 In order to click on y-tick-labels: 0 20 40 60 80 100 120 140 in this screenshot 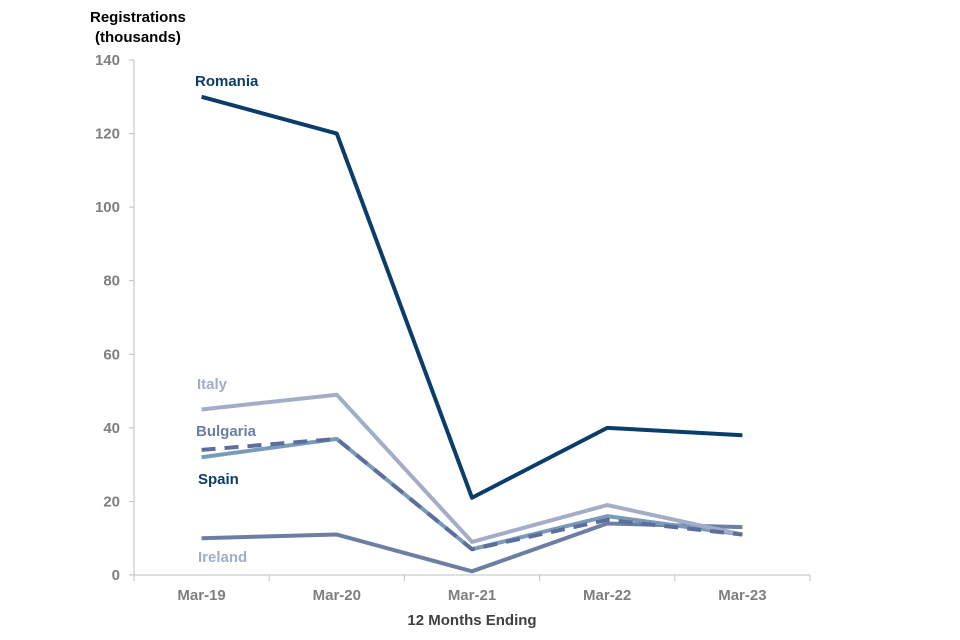, I will do `click(107, 318)`.